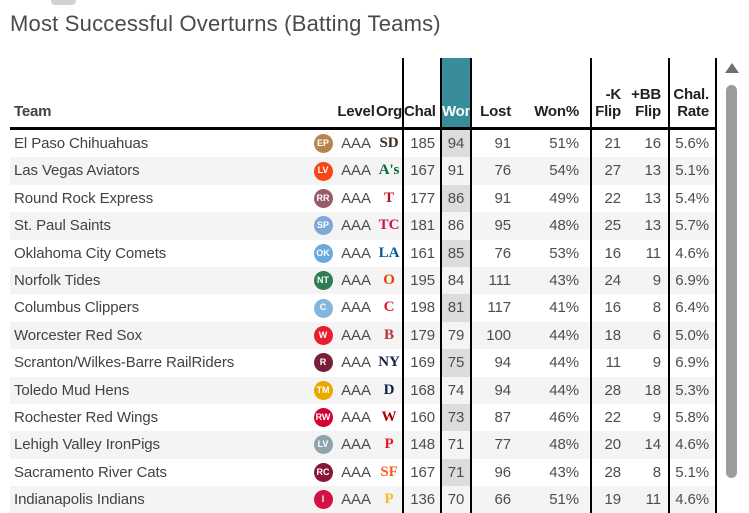 This screenshot has width=749, height=513. What do you see at coordinates (323, 143) in the screenshot?
I see `team-logo-cell: EP` at bounding box center [323, 143].